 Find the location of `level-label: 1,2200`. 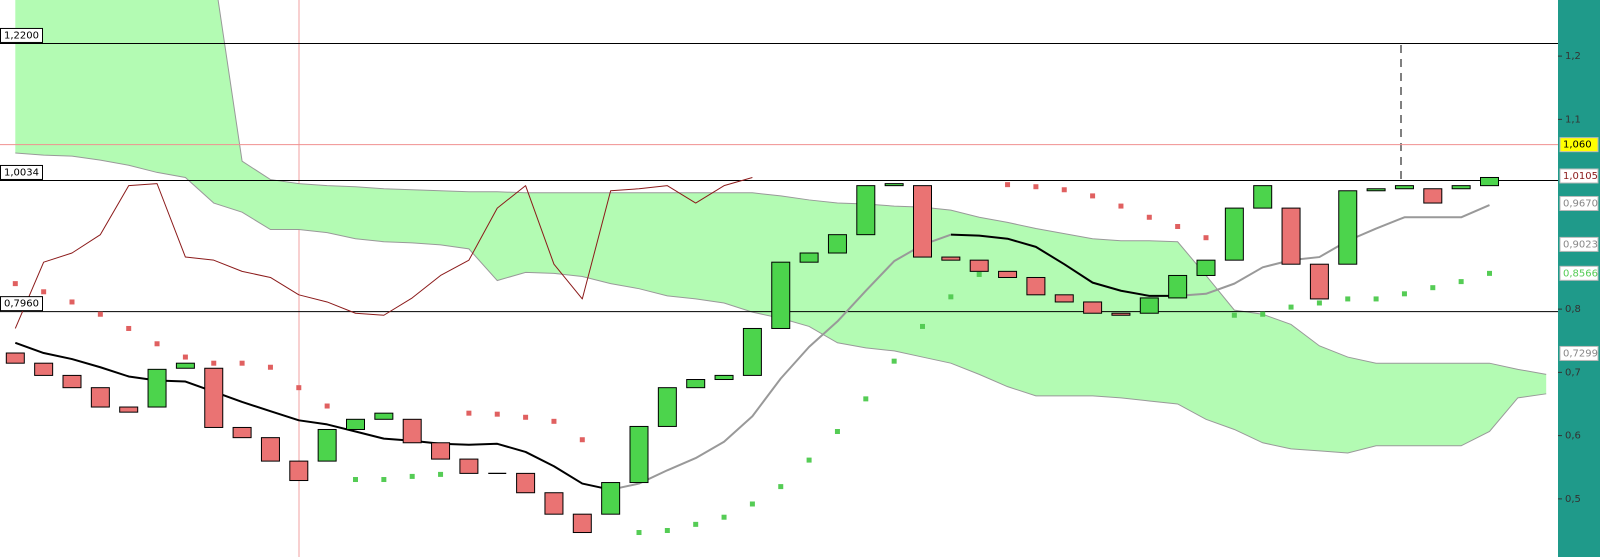

level-label: 1,2200 is located at coordinates (21, 35).